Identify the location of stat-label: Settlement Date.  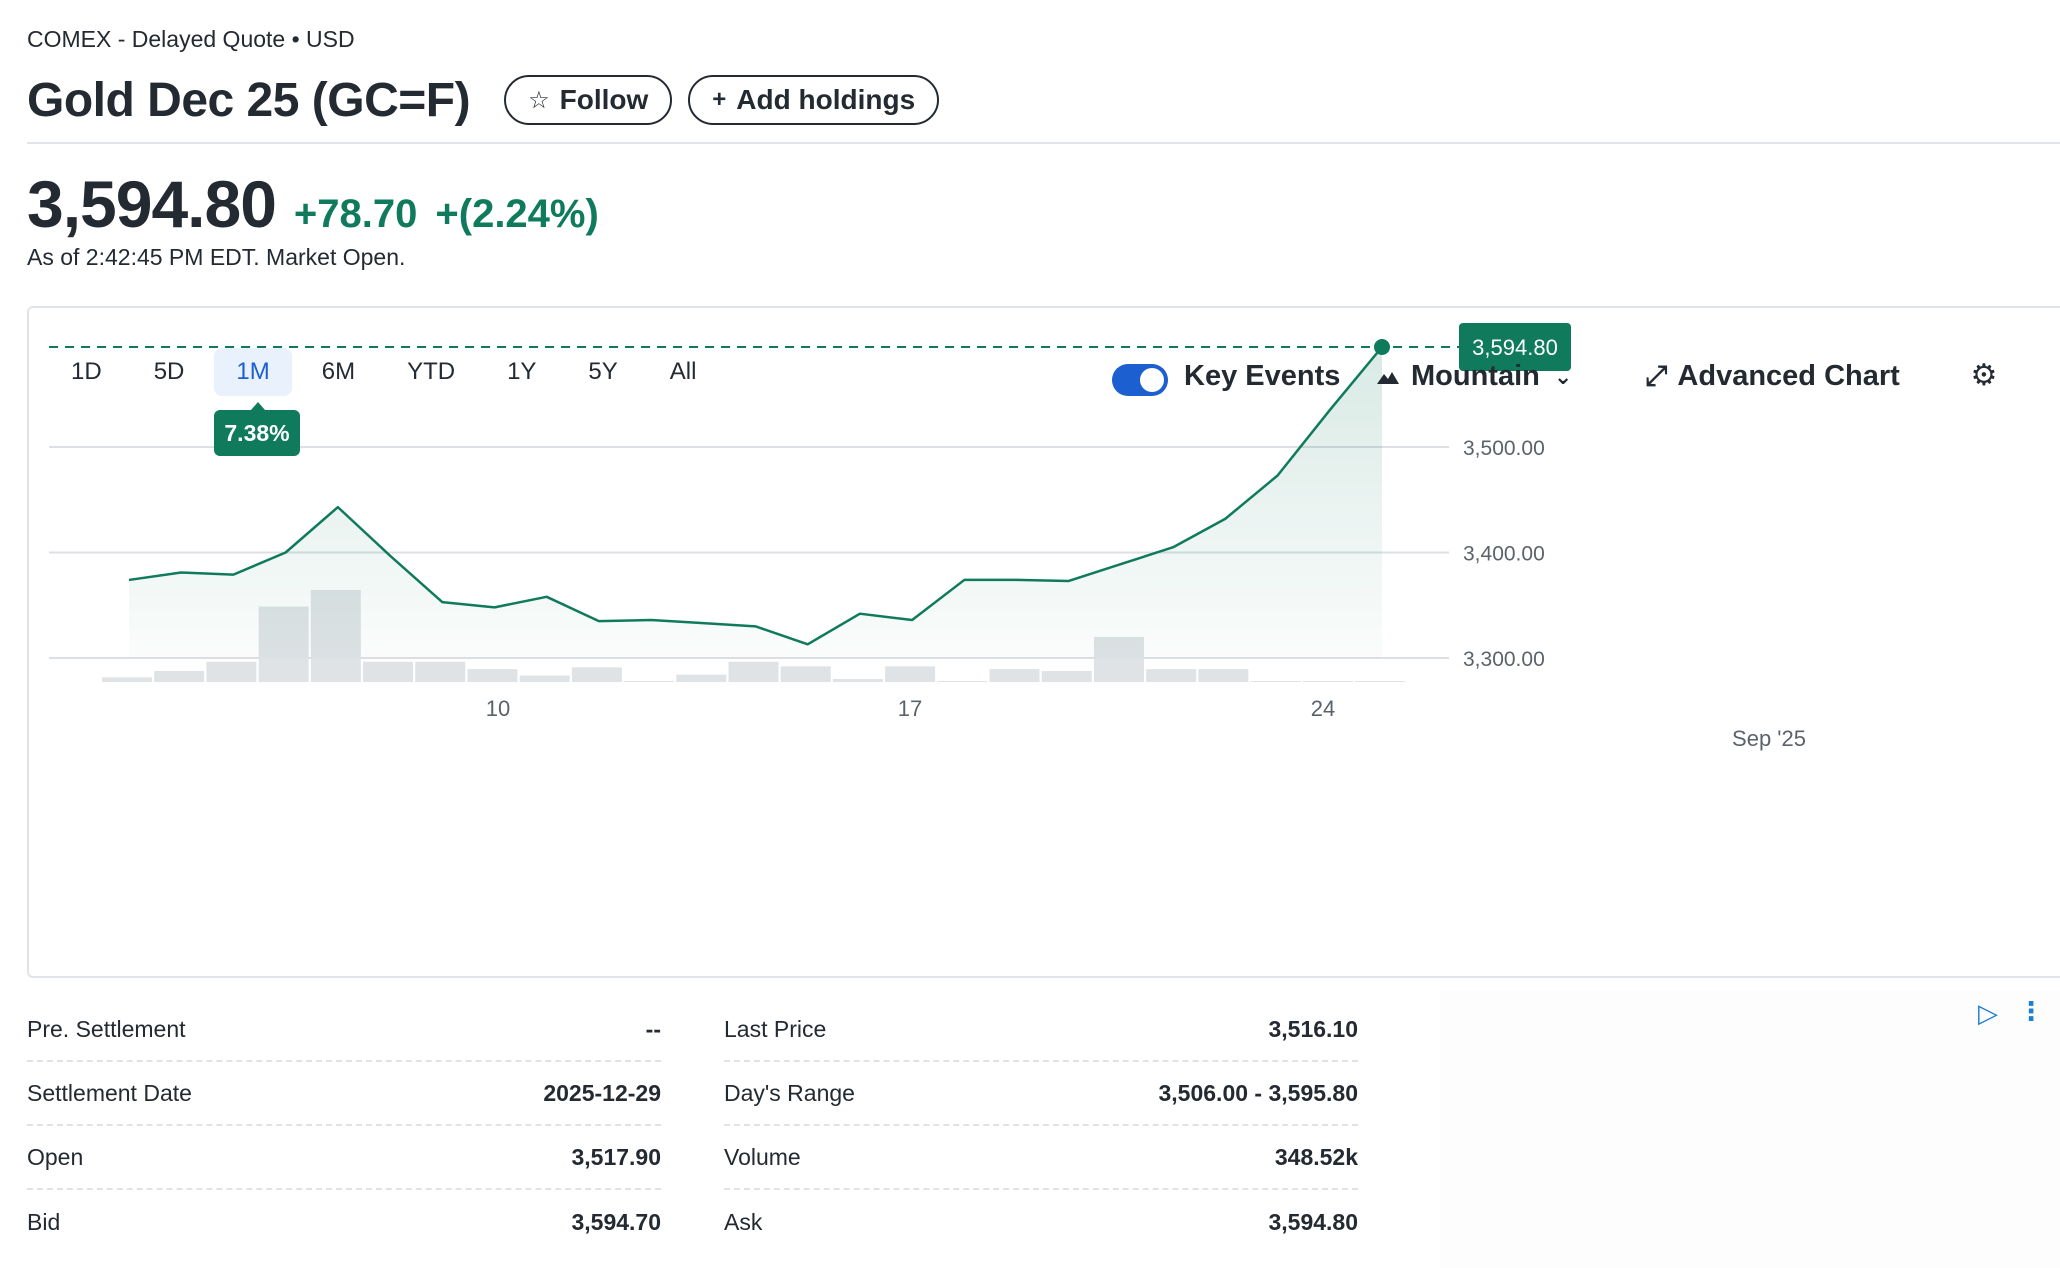
(109, 1092).